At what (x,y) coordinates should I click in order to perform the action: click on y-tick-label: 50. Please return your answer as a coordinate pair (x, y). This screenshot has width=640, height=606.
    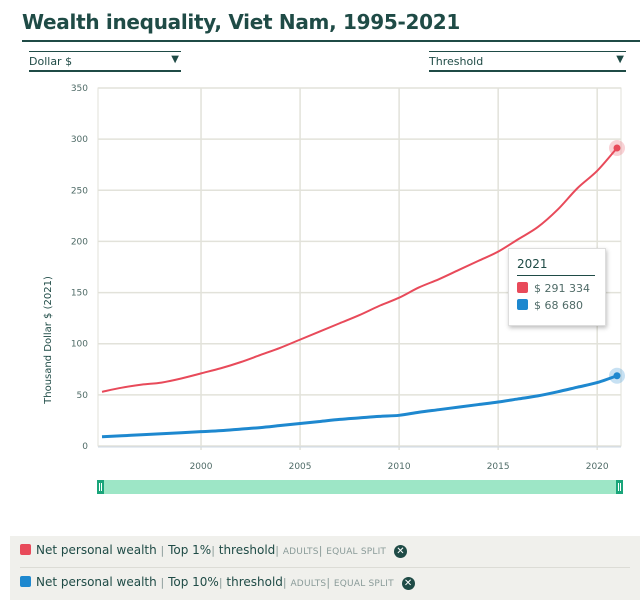
    Looking at the image, I should click on (83, 396).